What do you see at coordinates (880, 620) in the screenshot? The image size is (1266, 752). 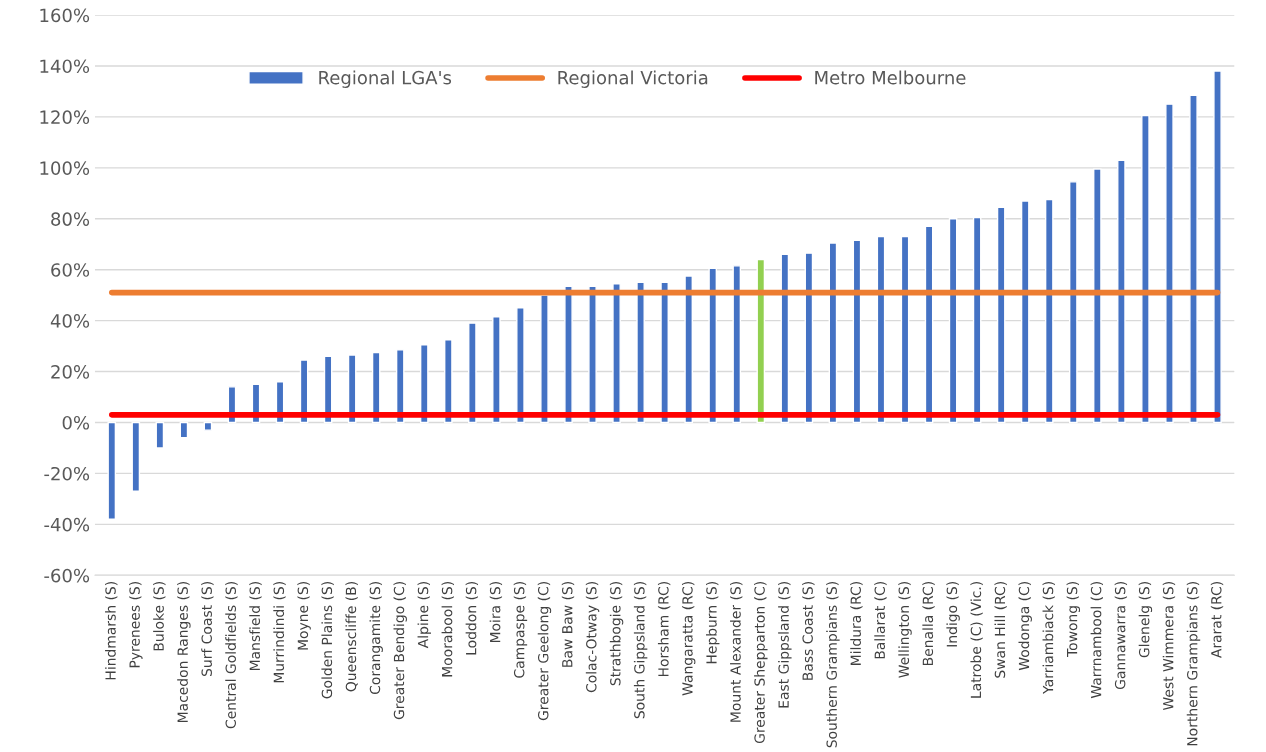 I see `x-tick-label: Ballarat (C)` at bounding box center [880, 620].